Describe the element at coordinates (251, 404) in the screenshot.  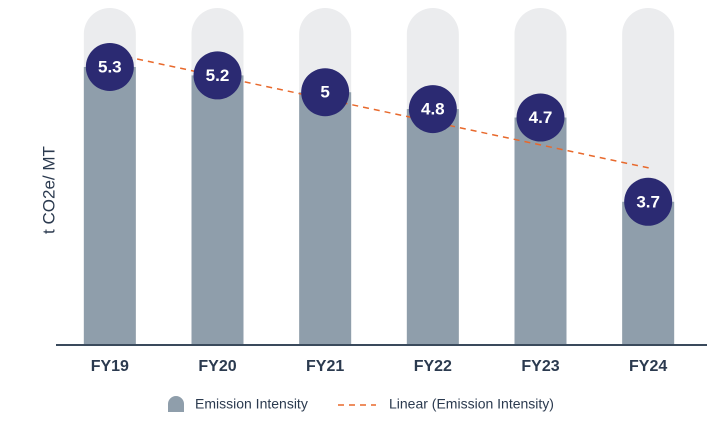
I see `legend-label: Emission Intensity` at that location.